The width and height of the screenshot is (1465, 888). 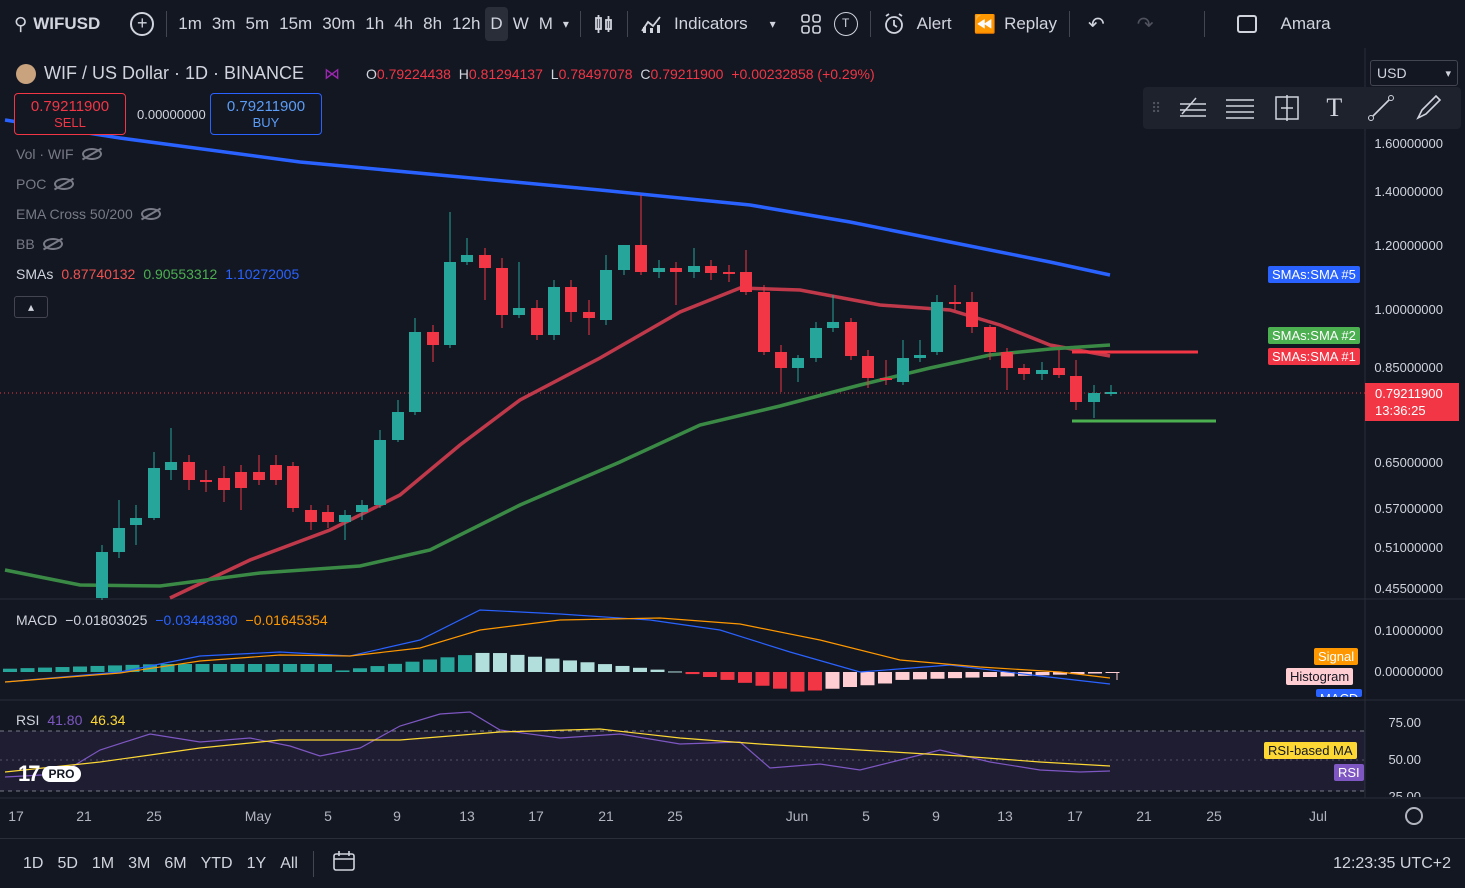 What do you see at coordinates (1381, 108) in the screenshot?
I see `line-tool-icon` at bounding box center [1381, 108].